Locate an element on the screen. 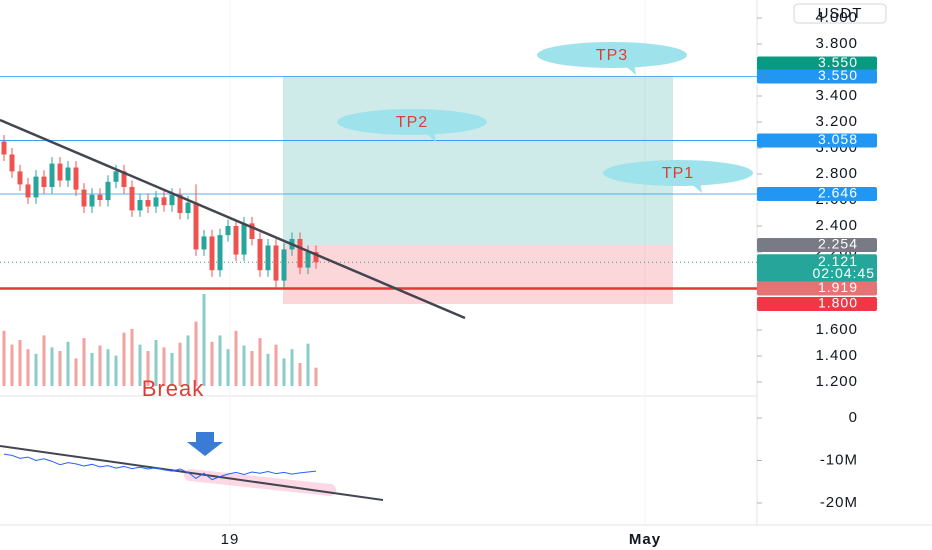 This screenshot has height=550, width=932. price-badge-label: 2.646 is located at coordinates (838, 193).